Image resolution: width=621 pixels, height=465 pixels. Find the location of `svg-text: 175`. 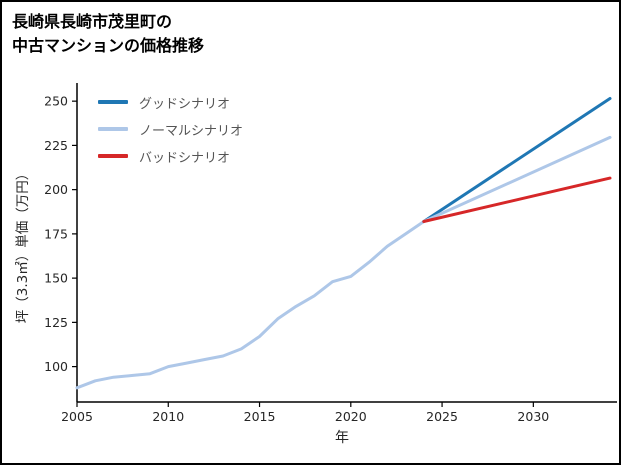

svg-text: 175 is located at coordinates (56, 233).